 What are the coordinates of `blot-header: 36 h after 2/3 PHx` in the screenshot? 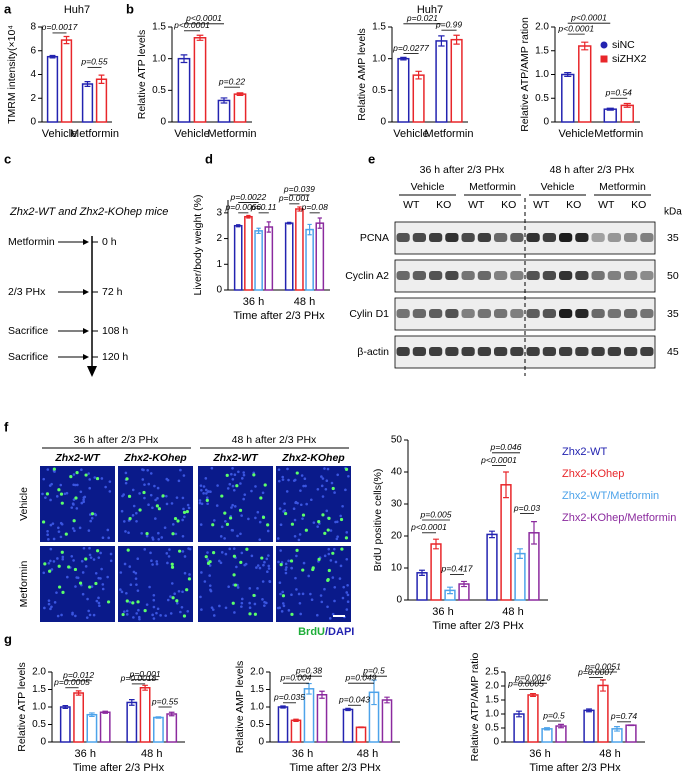 It's located at (462, 170).